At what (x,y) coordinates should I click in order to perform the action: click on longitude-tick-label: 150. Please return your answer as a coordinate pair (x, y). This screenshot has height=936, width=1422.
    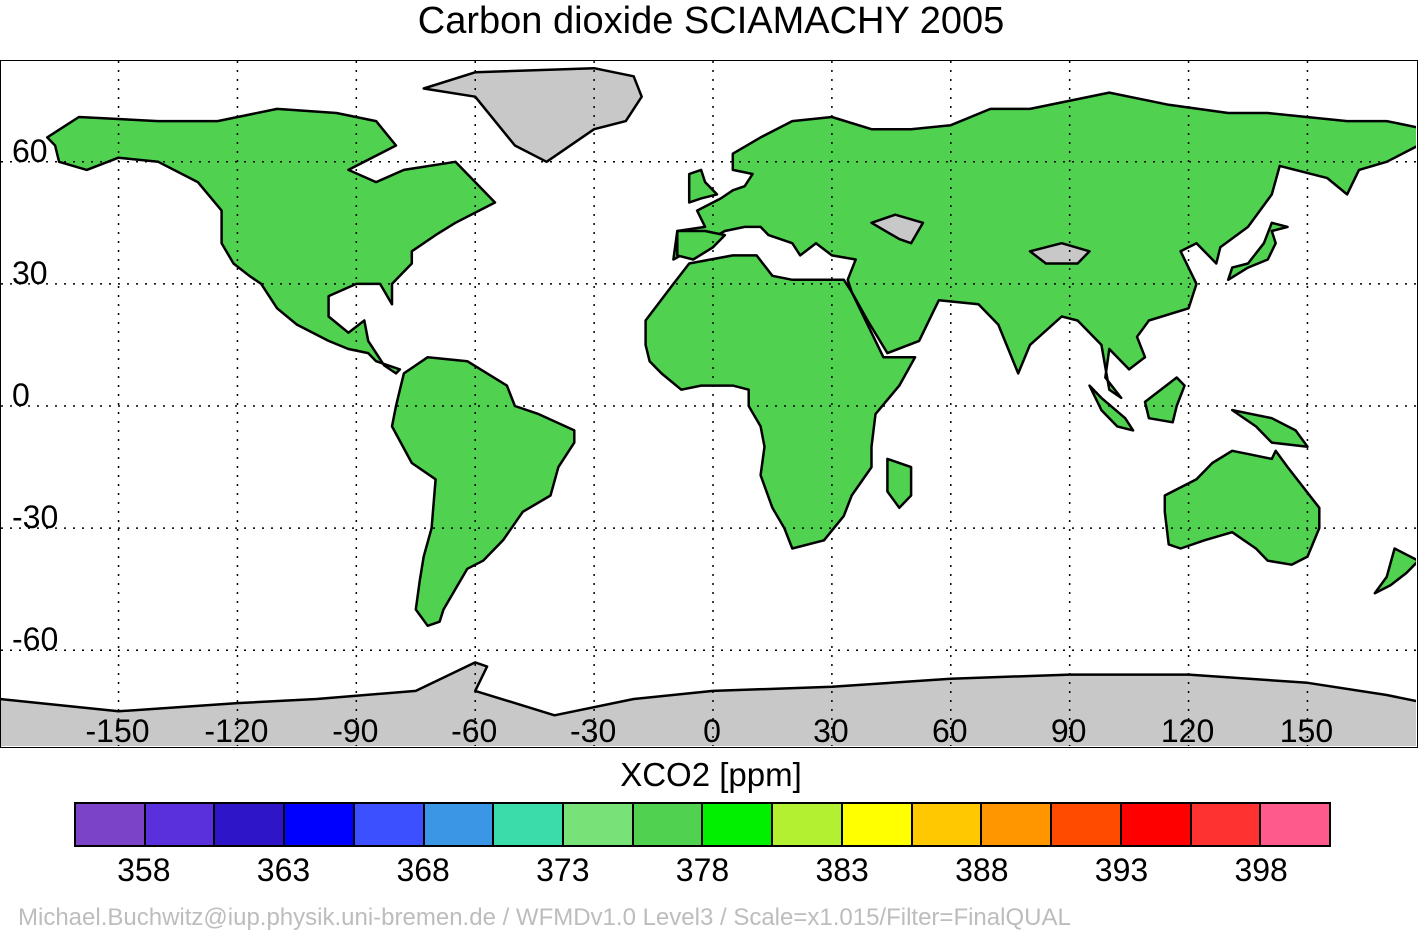
    Looking at the image, I should click on (1306, 731).